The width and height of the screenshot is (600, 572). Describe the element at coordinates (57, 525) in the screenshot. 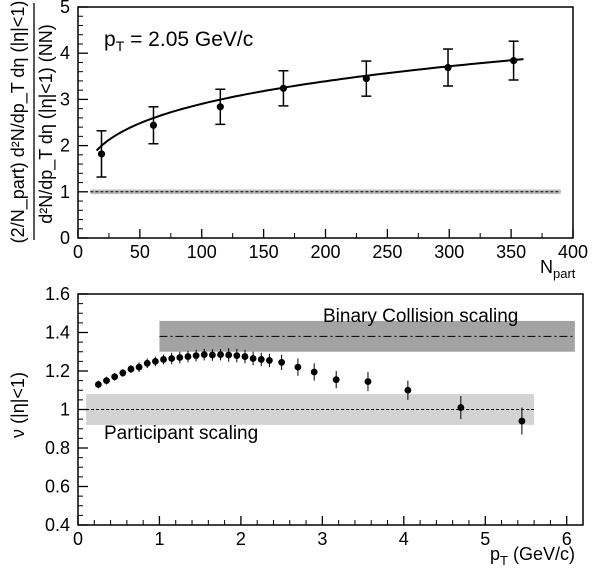

I see `y-tick-label: 0.4` at that location.